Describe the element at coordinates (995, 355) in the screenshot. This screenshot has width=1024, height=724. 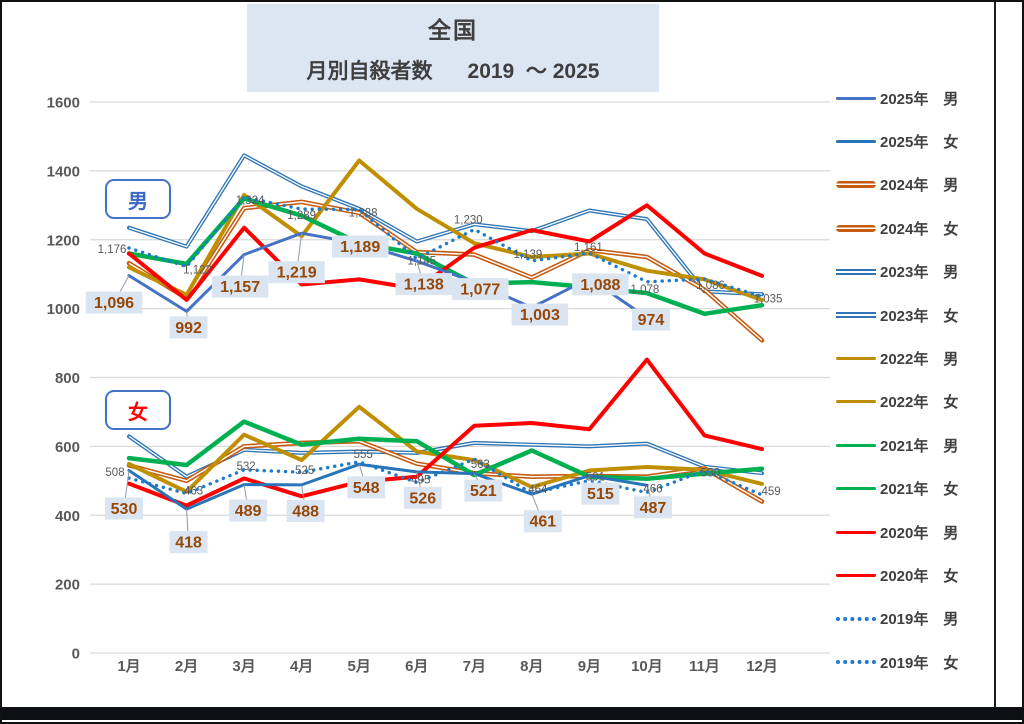
I see `frame-divider` at that location.